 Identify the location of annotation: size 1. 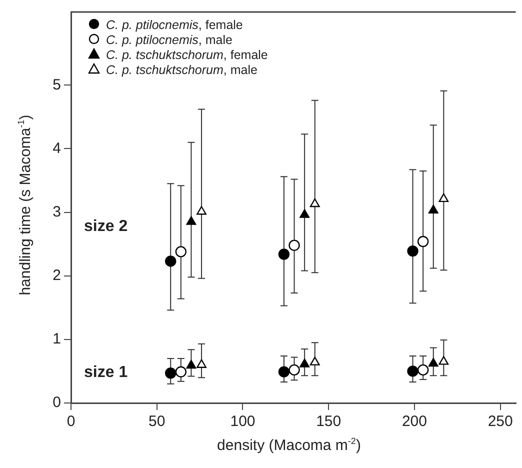
(106, 373).